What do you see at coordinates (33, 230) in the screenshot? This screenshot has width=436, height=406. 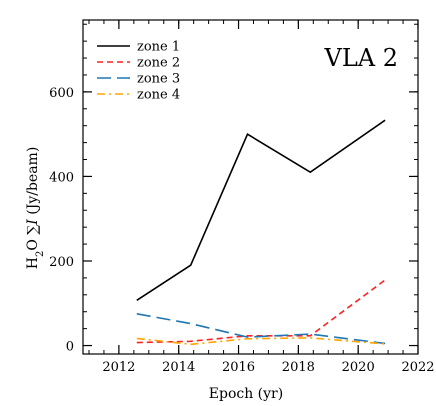 I see `y-label-sum-symbol: ∑` at bounding box center [33, 230].